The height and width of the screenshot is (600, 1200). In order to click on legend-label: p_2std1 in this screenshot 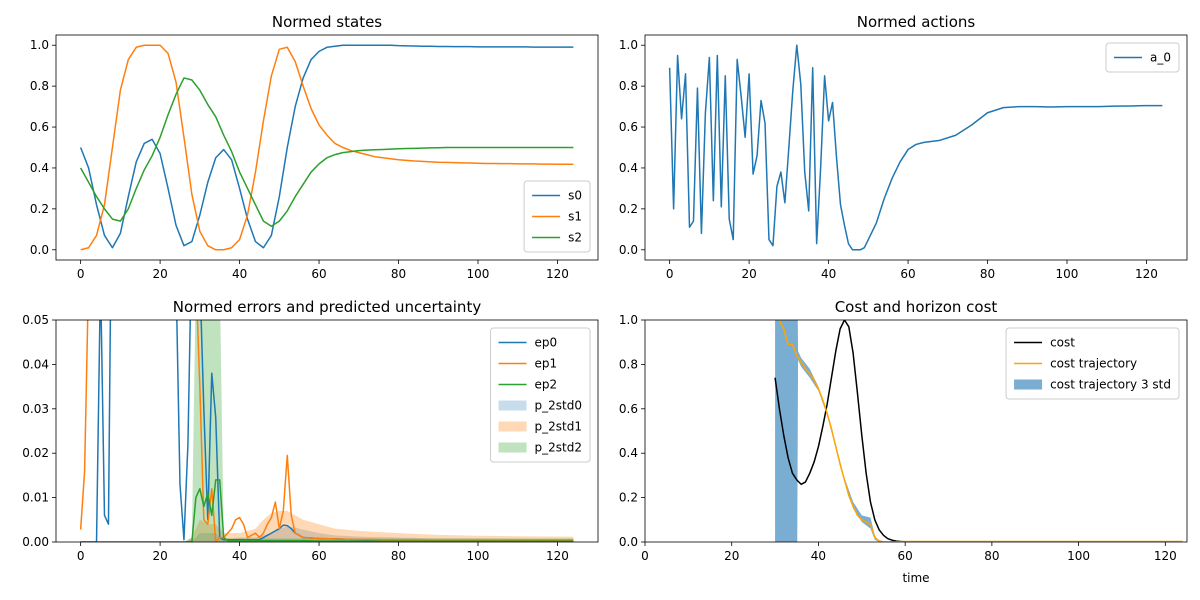, I will do `click(558, 427)`.